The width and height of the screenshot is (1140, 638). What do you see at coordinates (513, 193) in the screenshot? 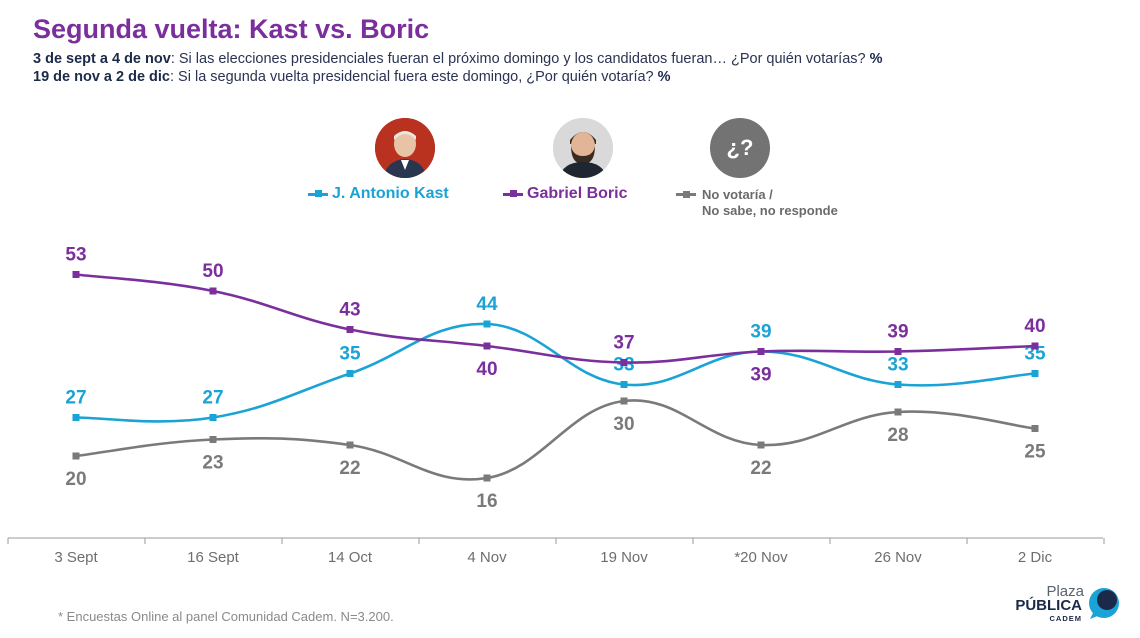
I see `legend-boric-marker` at bounding box center [513, 193].